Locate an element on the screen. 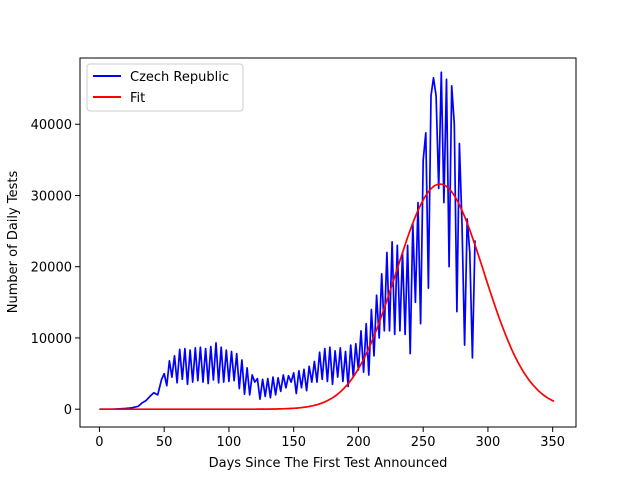  x-tick-label: 300 is located at coordinates (488, 442).